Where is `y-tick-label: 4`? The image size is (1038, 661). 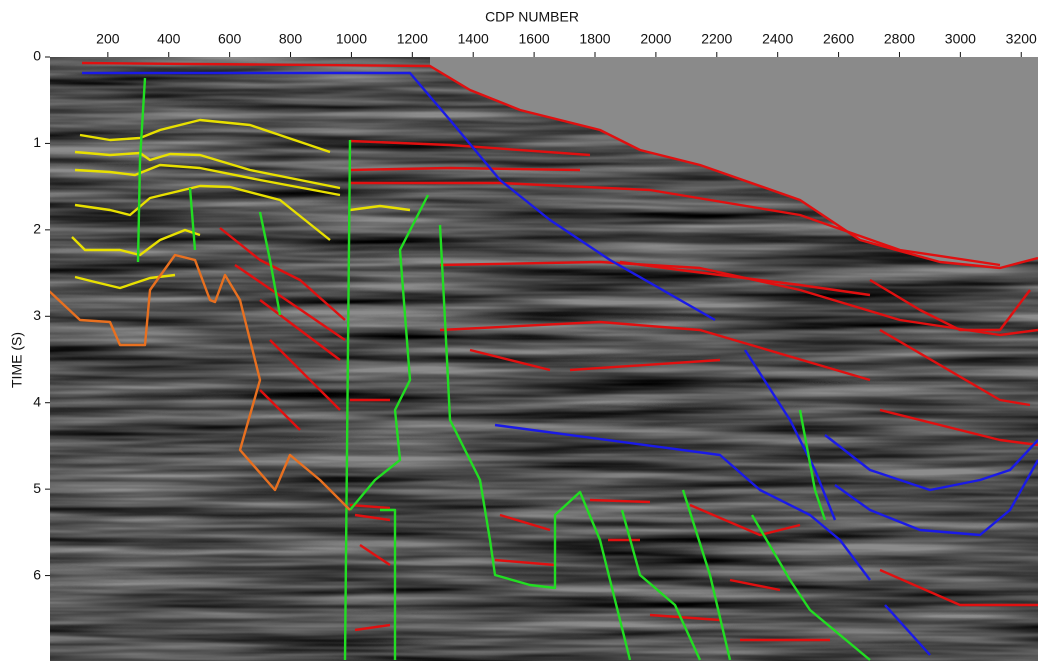
y-tick-label: 4 is located at coordinates (37, 401).